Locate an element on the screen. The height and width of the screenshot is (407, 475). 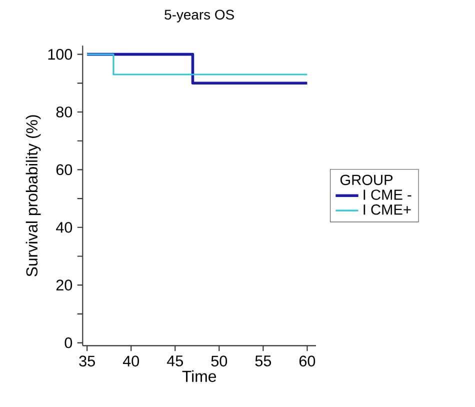
legend-title: GROUP is located at coordinates (366, 180).